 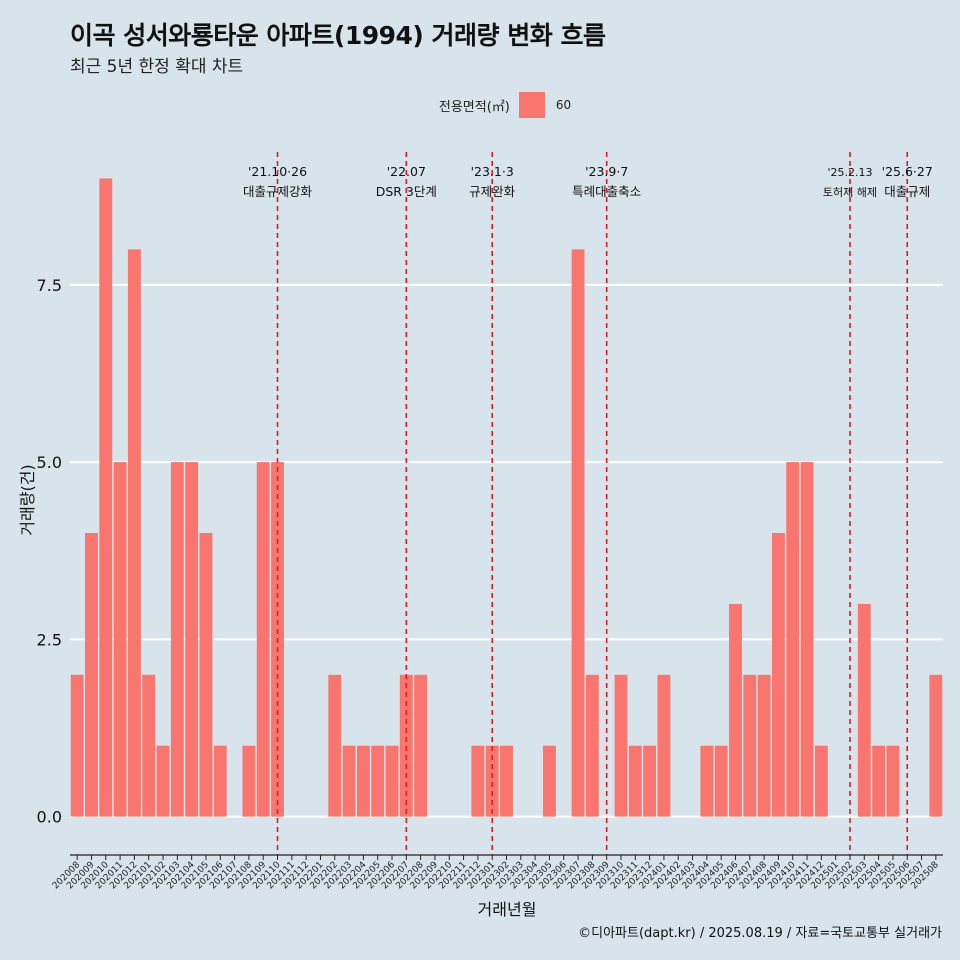 I want to click on chart-subtitle: 최근 5년 한정 확대 차트, so click(x=157, y=67).